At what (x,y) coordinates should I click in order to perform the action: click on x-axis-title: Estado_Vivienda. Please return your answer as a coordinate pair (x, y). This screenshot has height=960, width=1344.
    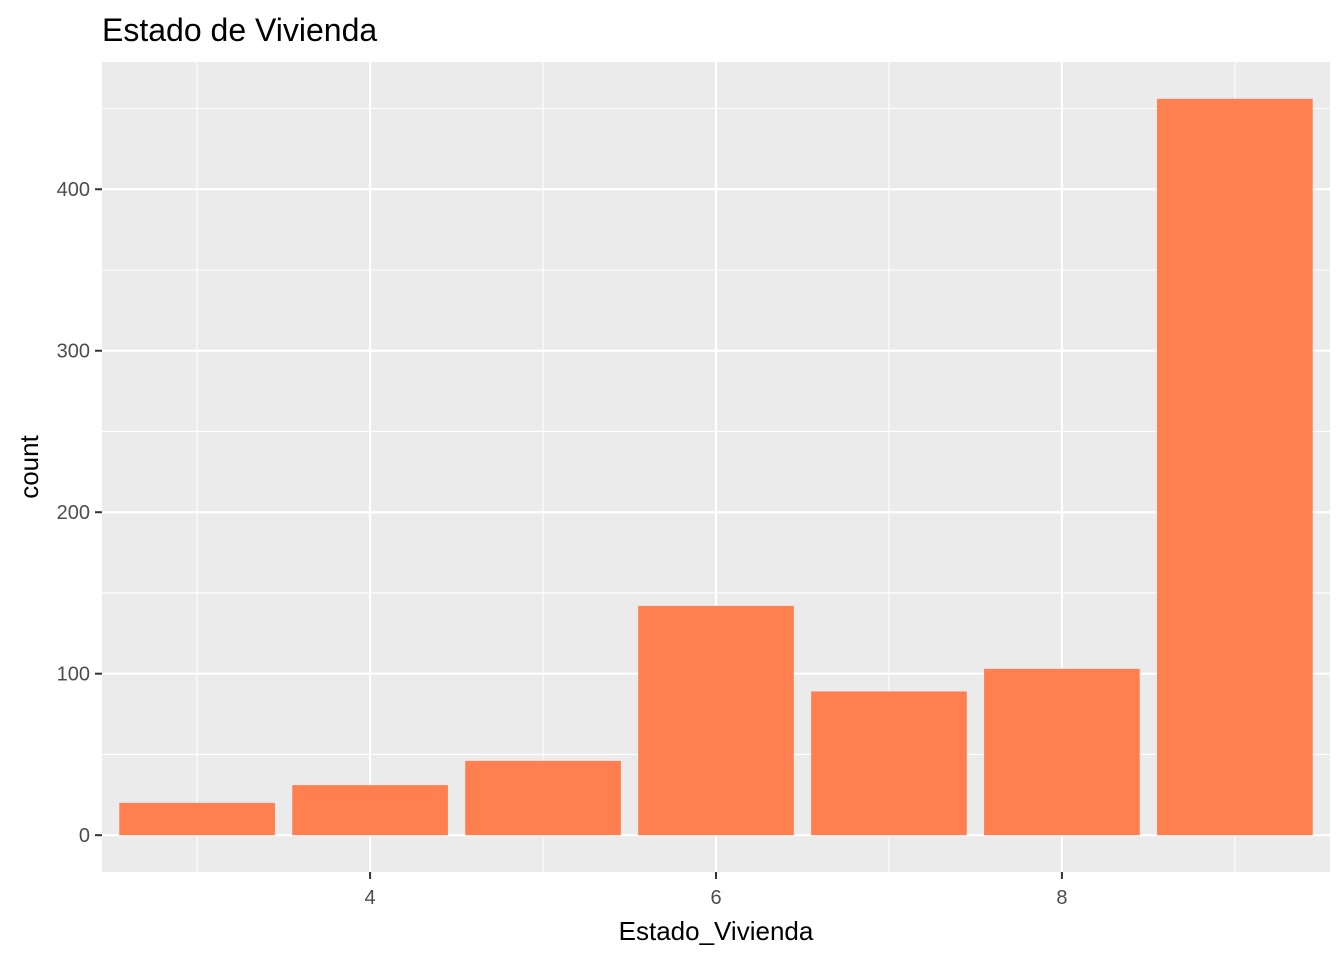
    Looking at the image, I should click on (716, 931).